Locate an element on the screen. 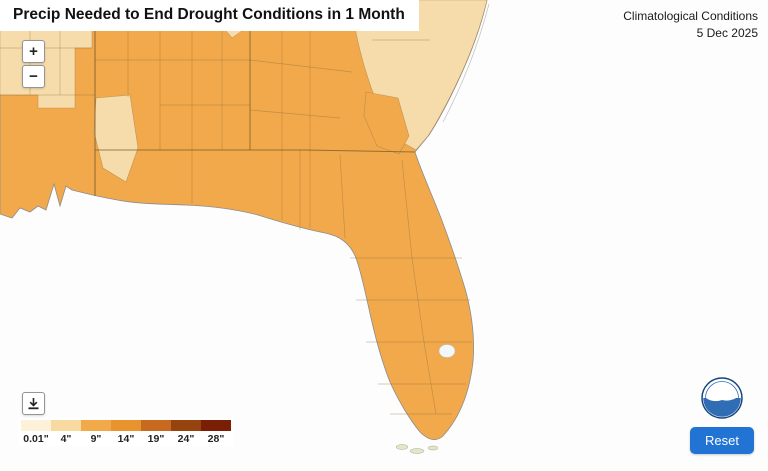 The width and height of the screenshot is (768, 471). legend-labels: 0.01" 4" 9" 14" 19" 24" 28" is located at coordinates (126, 438).